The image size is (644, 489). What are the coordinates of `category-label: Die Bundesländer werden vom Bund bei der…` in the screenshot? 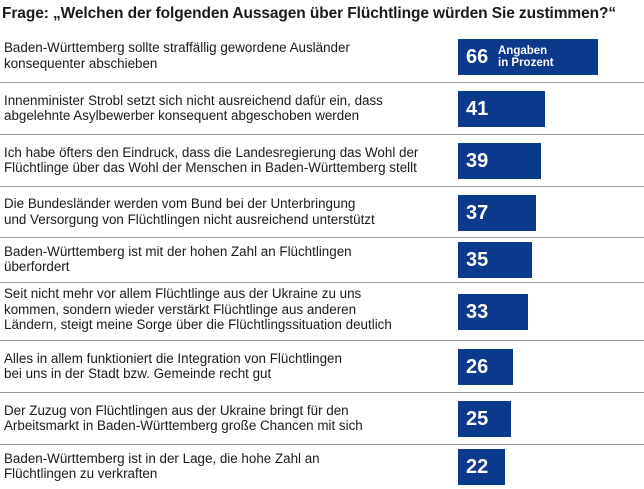 It's located at (224, 211).